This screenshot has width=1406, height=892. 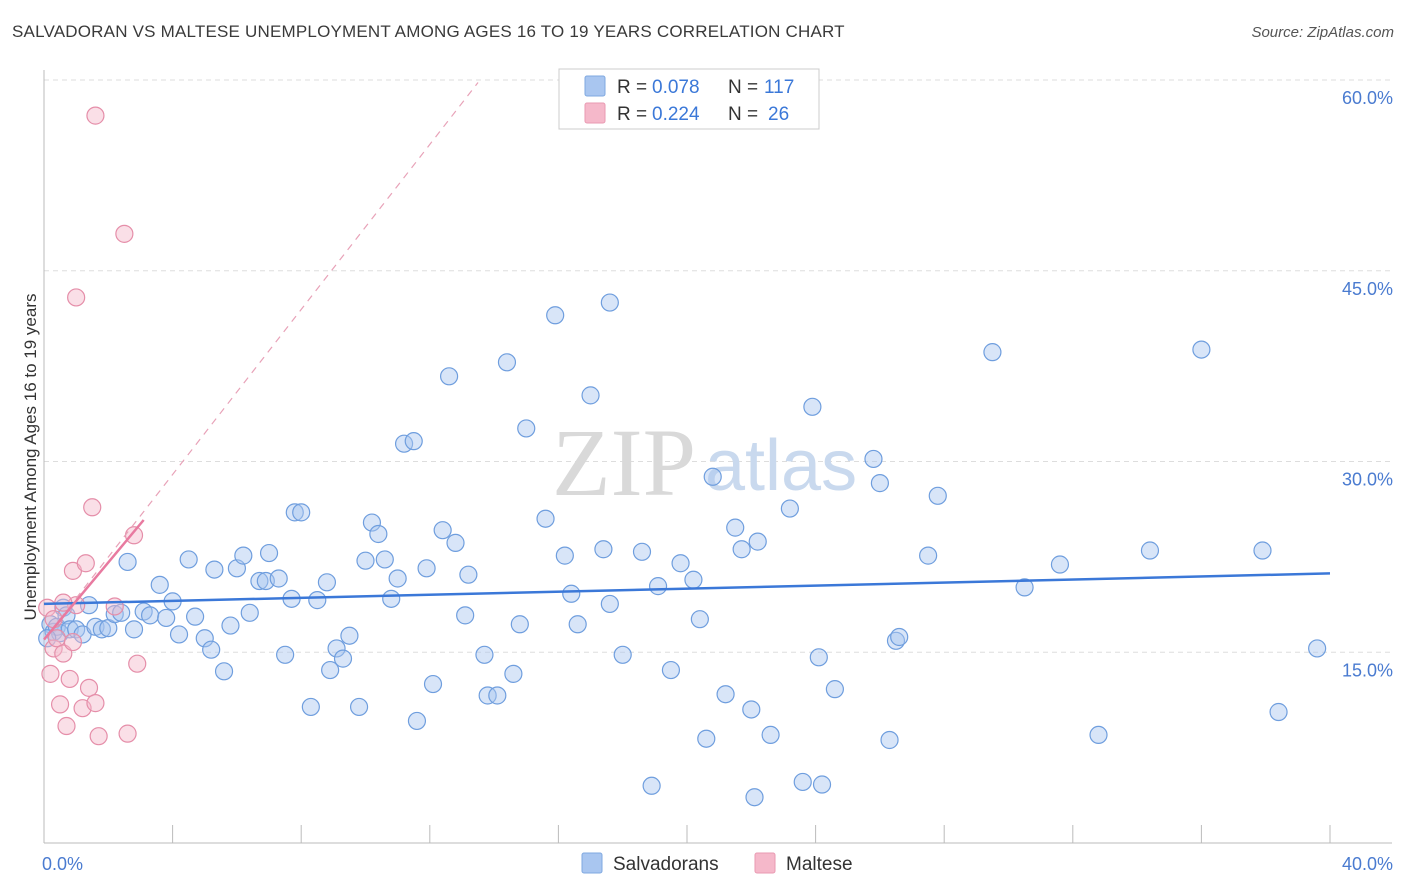 I want to click on source-credit: Source: ZipAtlas.com, so click(x=1322, y=32).